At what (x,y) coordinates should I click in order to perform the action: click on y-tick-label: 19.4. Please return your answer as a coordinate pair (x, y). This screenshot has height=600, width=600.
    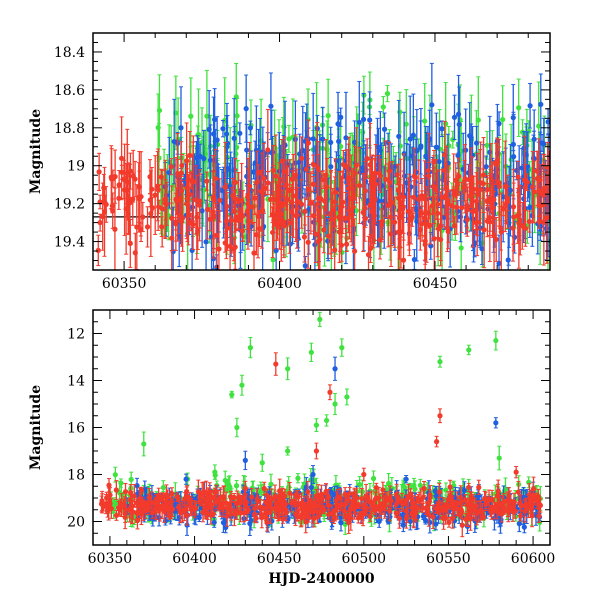
    Looking at the image, I should click on (69, 243).